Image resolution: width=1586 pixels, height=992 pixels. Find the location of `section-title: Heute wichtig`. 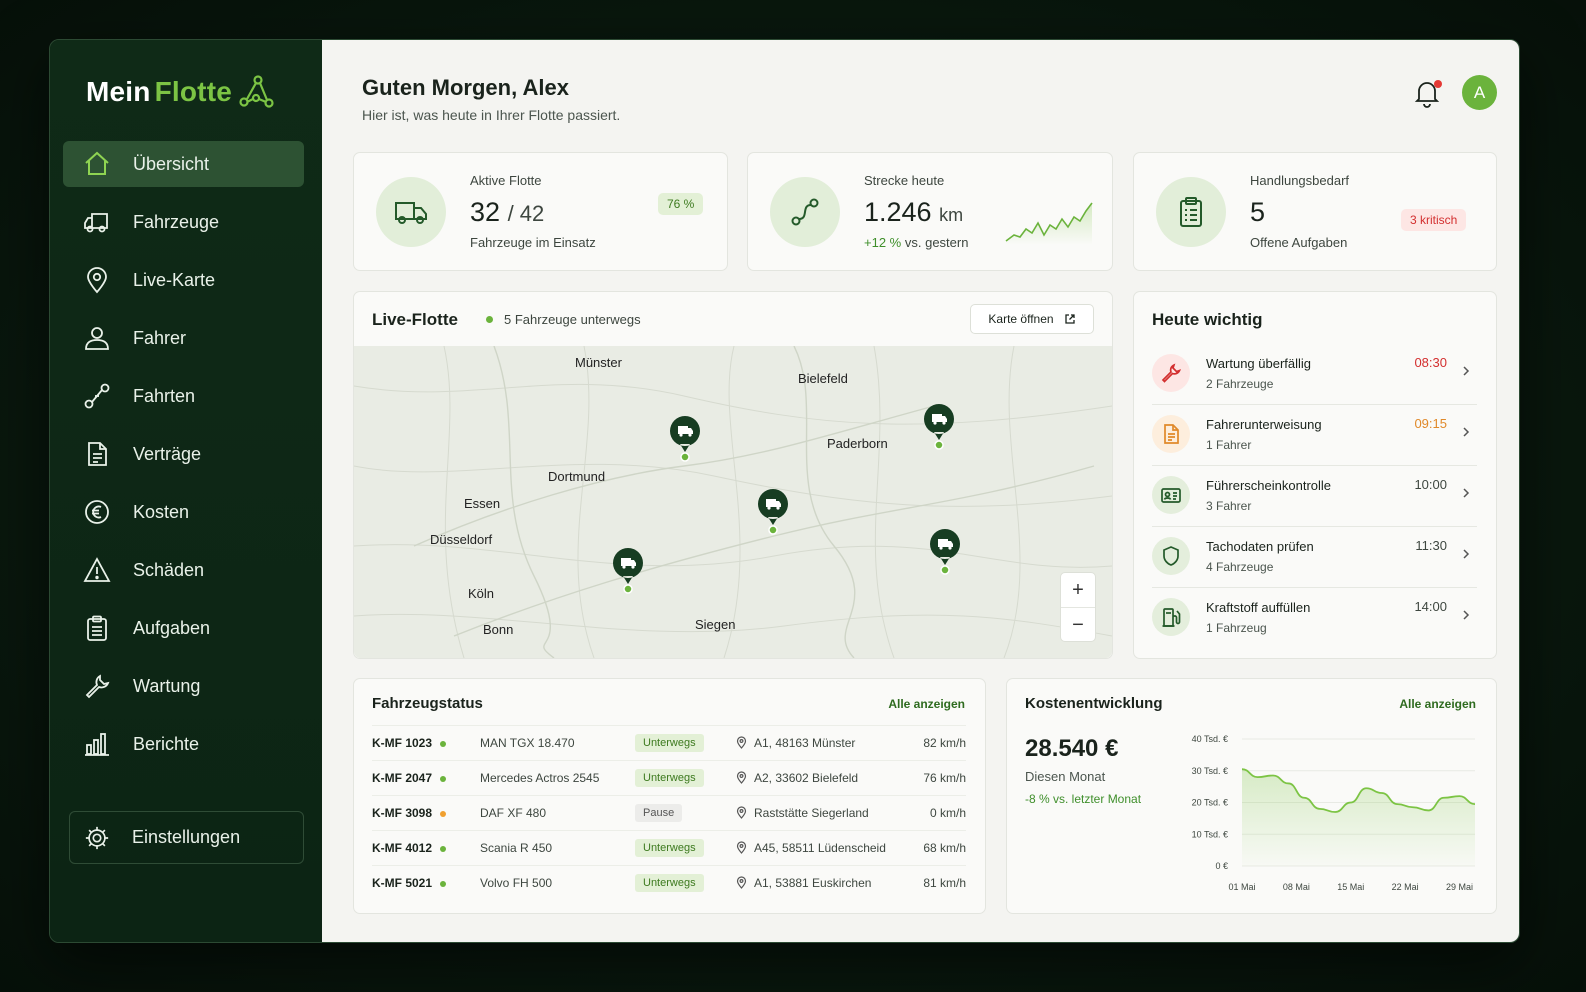

section-title: Heute wichtig is located at coordinates (1207, 319).